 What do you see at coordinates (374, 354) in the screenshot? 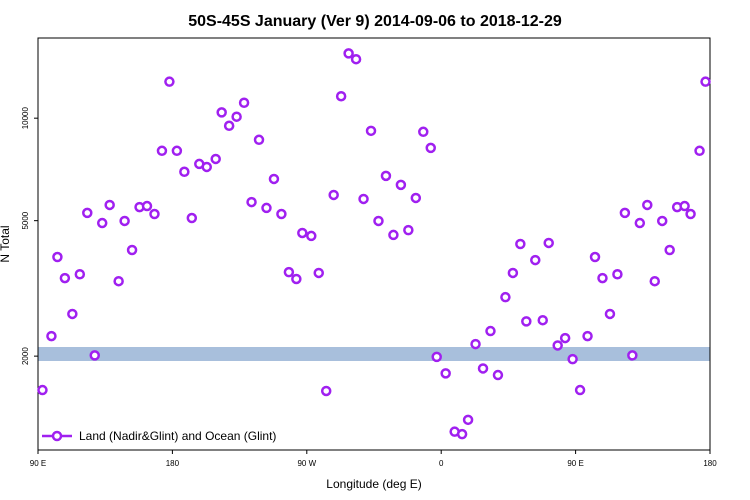
I see `ocean-band` at bounding box center [374, 354].